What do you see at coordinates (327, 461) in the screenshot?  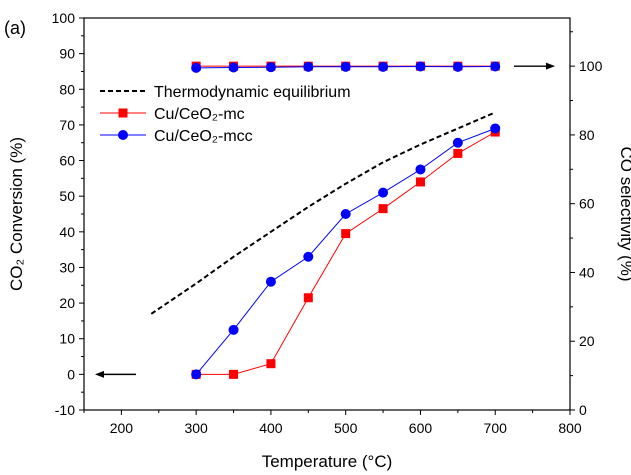 I see `x-axis-title: Temperature (°C)` at bounding box center [327, 461].